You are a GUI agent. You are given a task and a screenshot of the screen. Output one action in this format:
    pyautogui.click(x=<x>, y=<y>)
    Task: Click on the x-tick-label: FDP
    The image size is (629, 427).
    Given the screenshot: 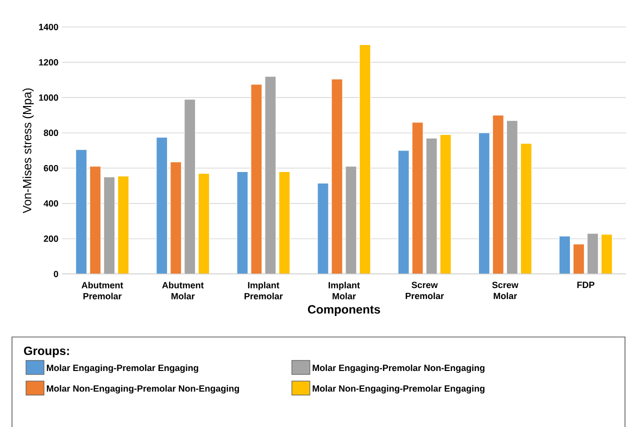 What is the action you would take?
    pyautogui.click(x=585, y=285)
    